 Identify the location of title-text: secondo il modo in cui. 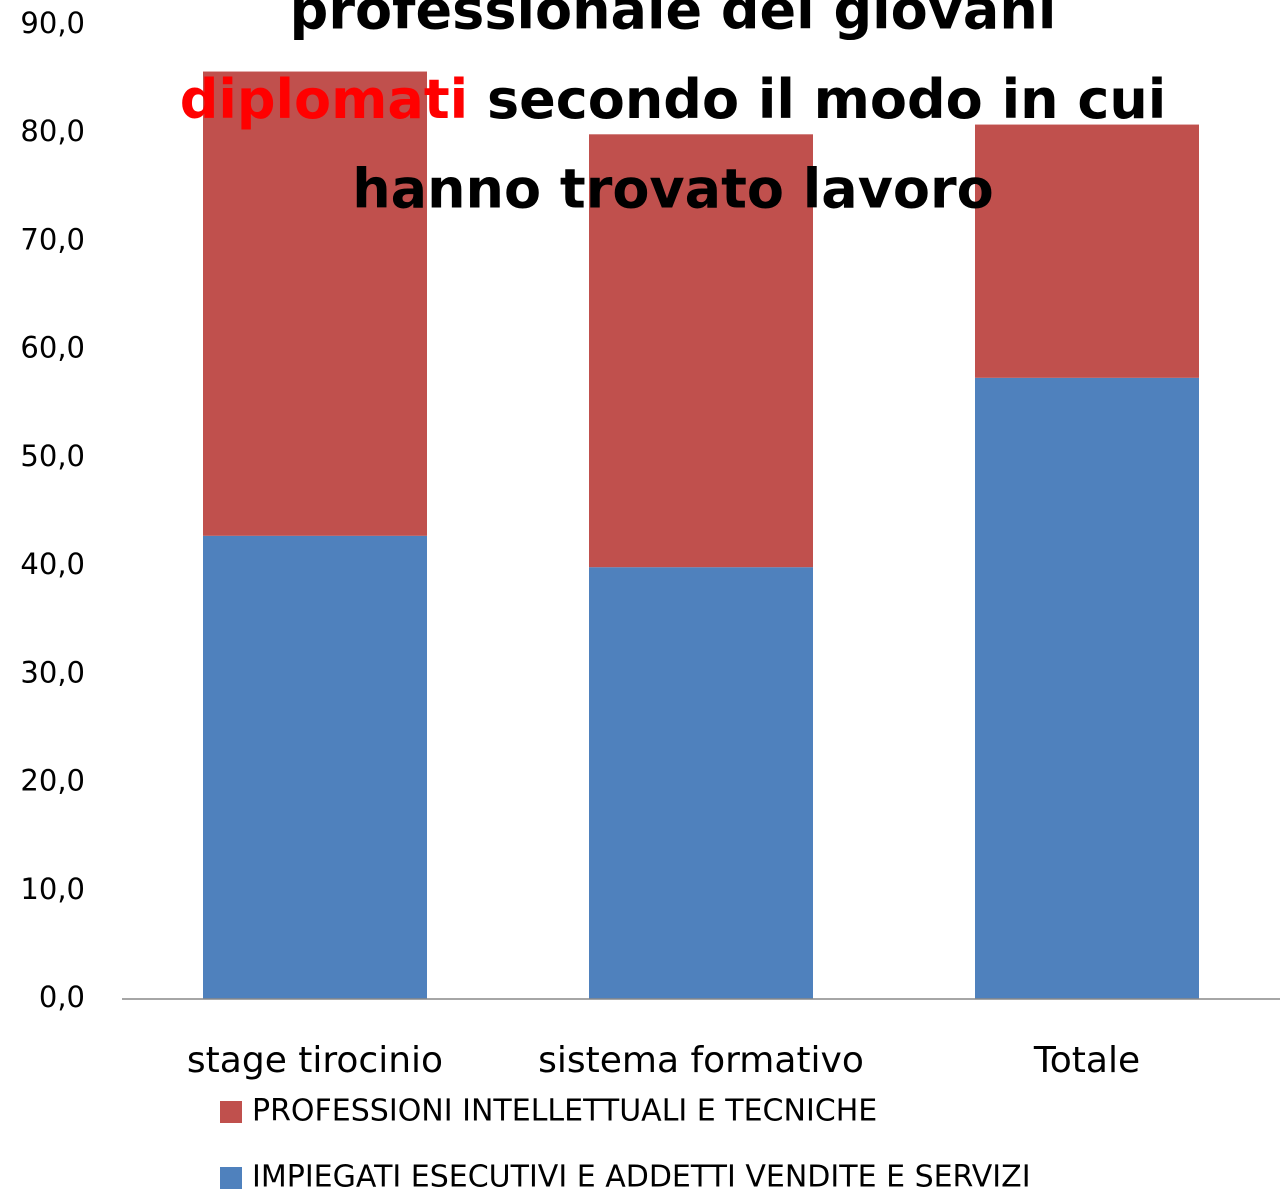
(826, 99).